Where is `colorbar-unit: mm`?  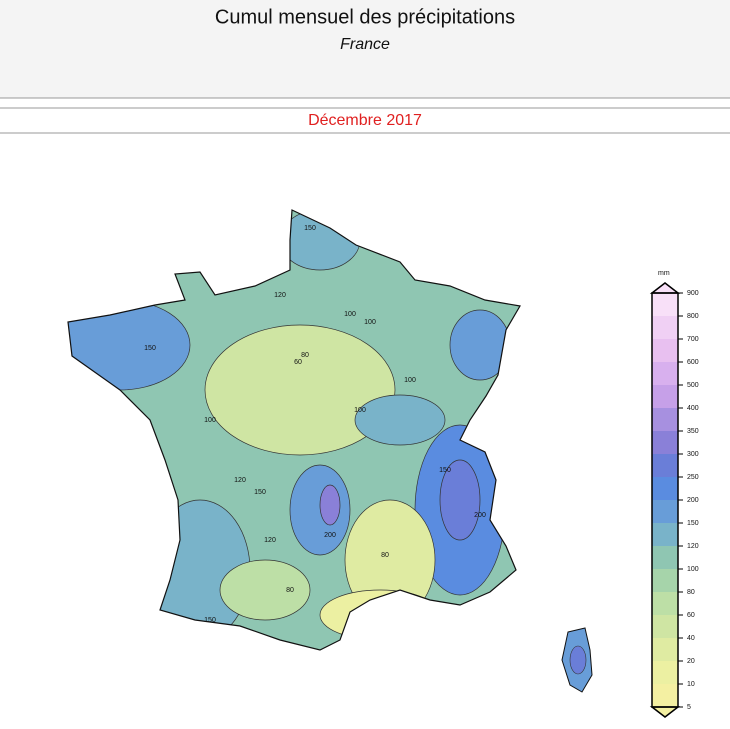
colorbar-unit: mm is located at coordinates (664, 273).